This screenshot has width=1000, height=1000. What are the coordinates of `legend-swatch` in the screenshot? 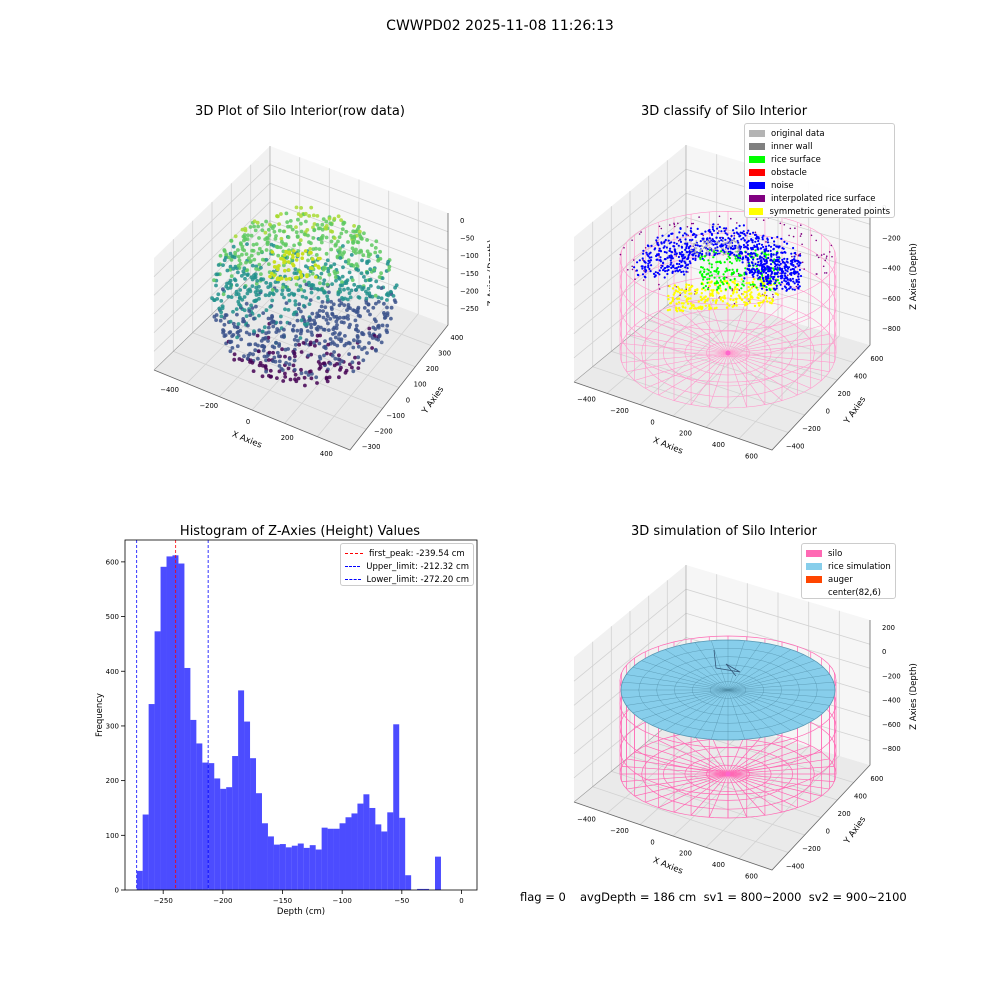 It's located at (757, 185).